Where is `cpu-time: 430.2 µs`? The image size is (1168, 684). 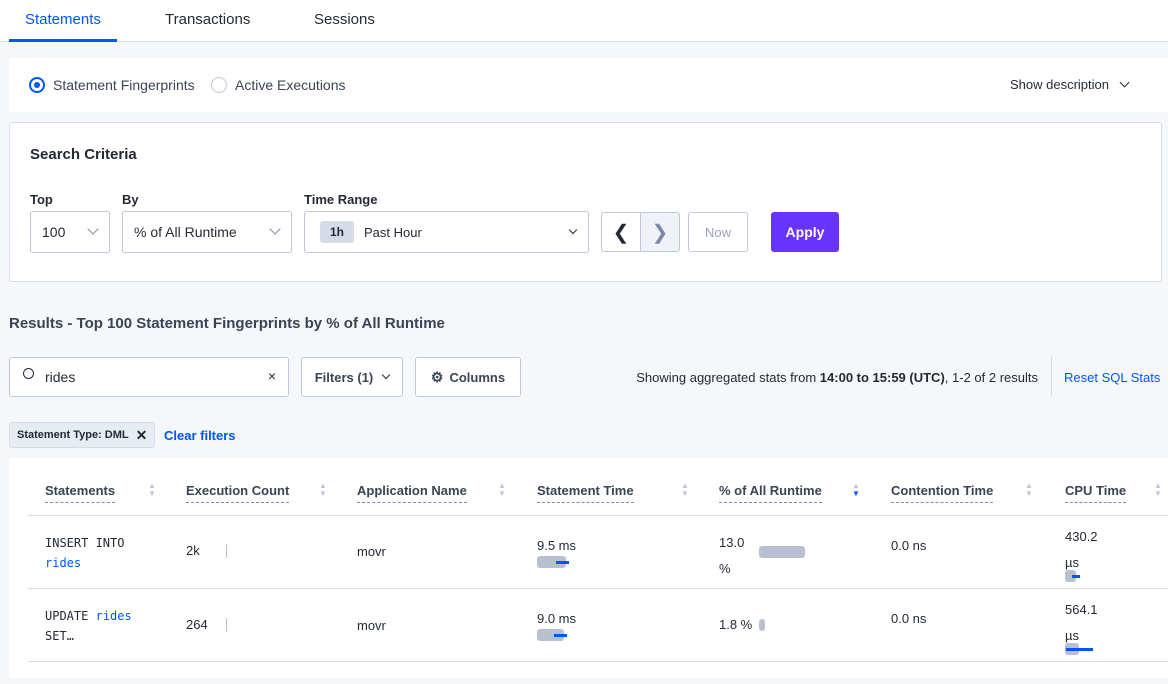
cpu-time: 430.2 µs is located at coordinates (1081, 549).